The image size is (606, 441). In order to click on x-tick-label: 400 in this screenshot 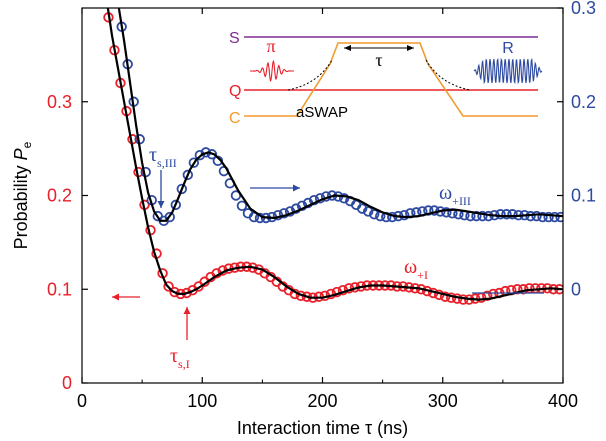, I will do `click(563, 401)`.